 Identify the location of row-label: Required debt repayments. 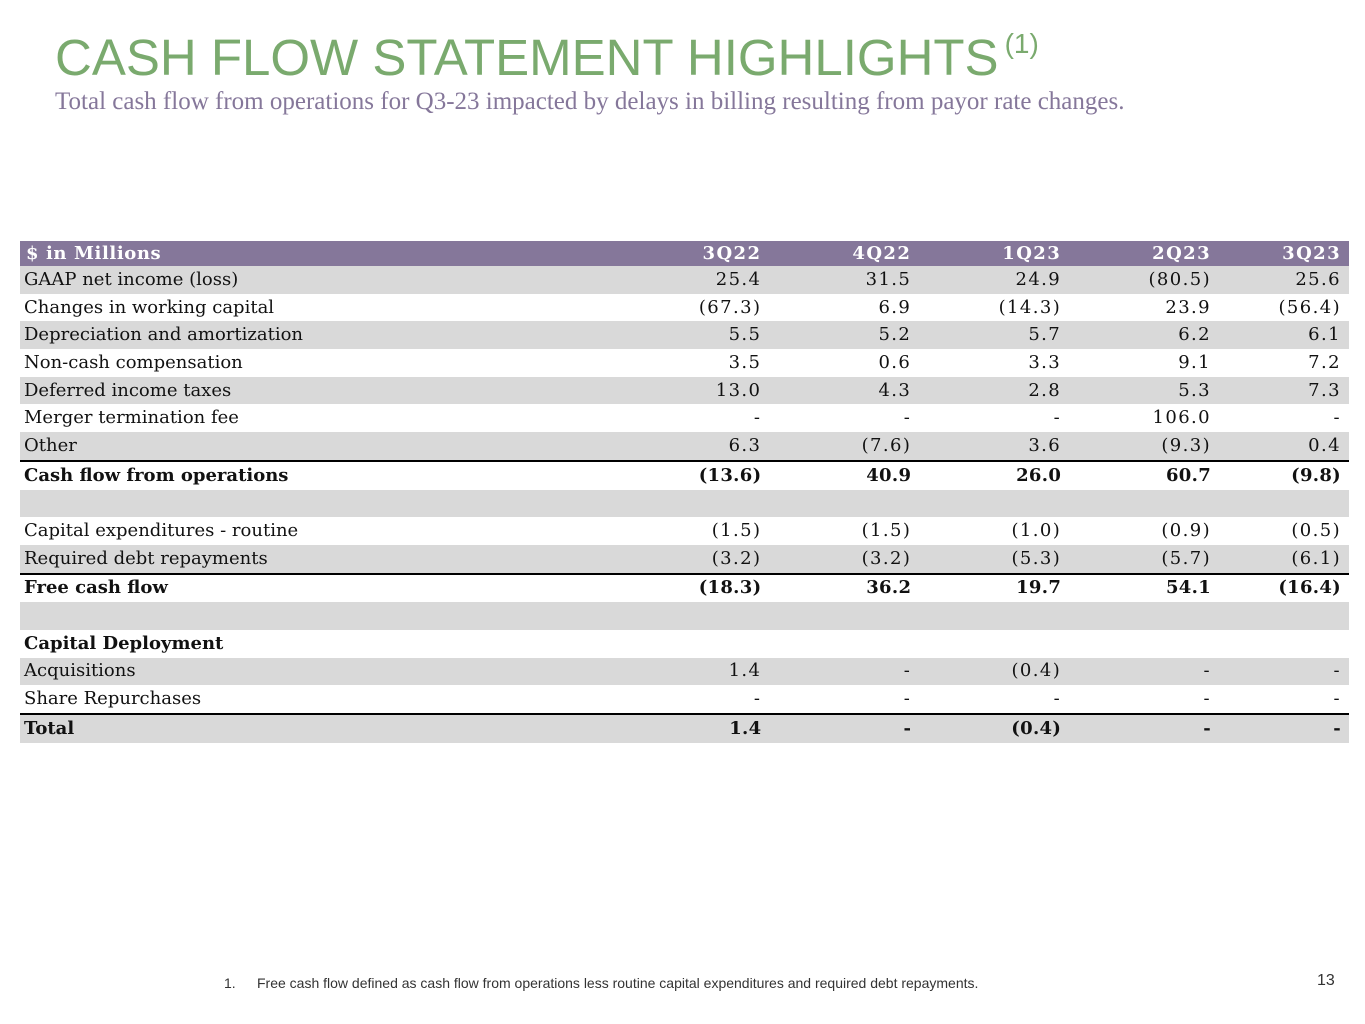
(320, 559).